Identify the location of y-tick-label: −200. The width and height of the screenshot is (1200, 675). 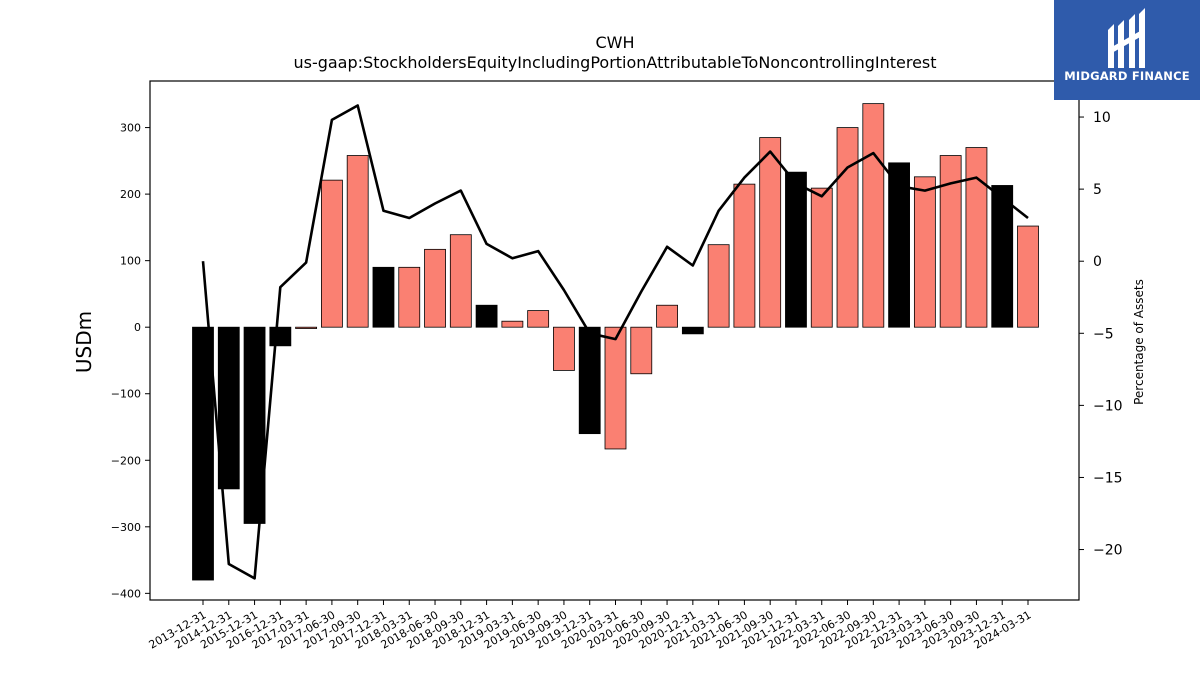
(126, 460).